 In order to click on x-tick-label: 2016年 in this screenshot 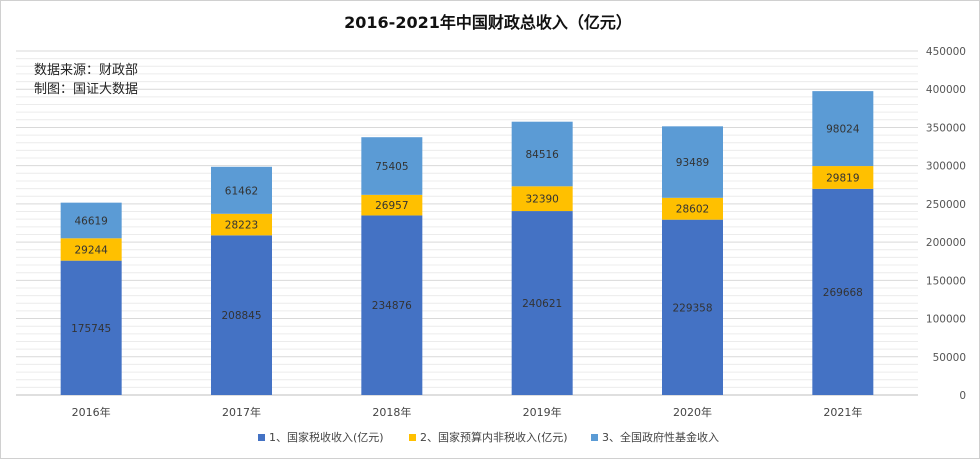, I will do `click(91, 412)`.